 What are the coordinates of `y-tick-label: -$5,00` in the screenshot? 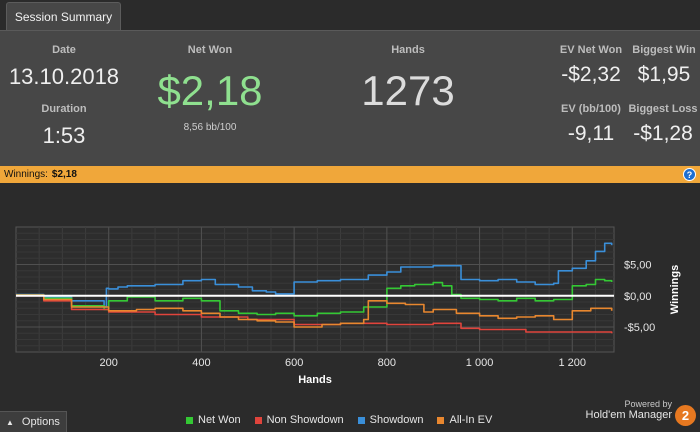 It's located at (639, 328).